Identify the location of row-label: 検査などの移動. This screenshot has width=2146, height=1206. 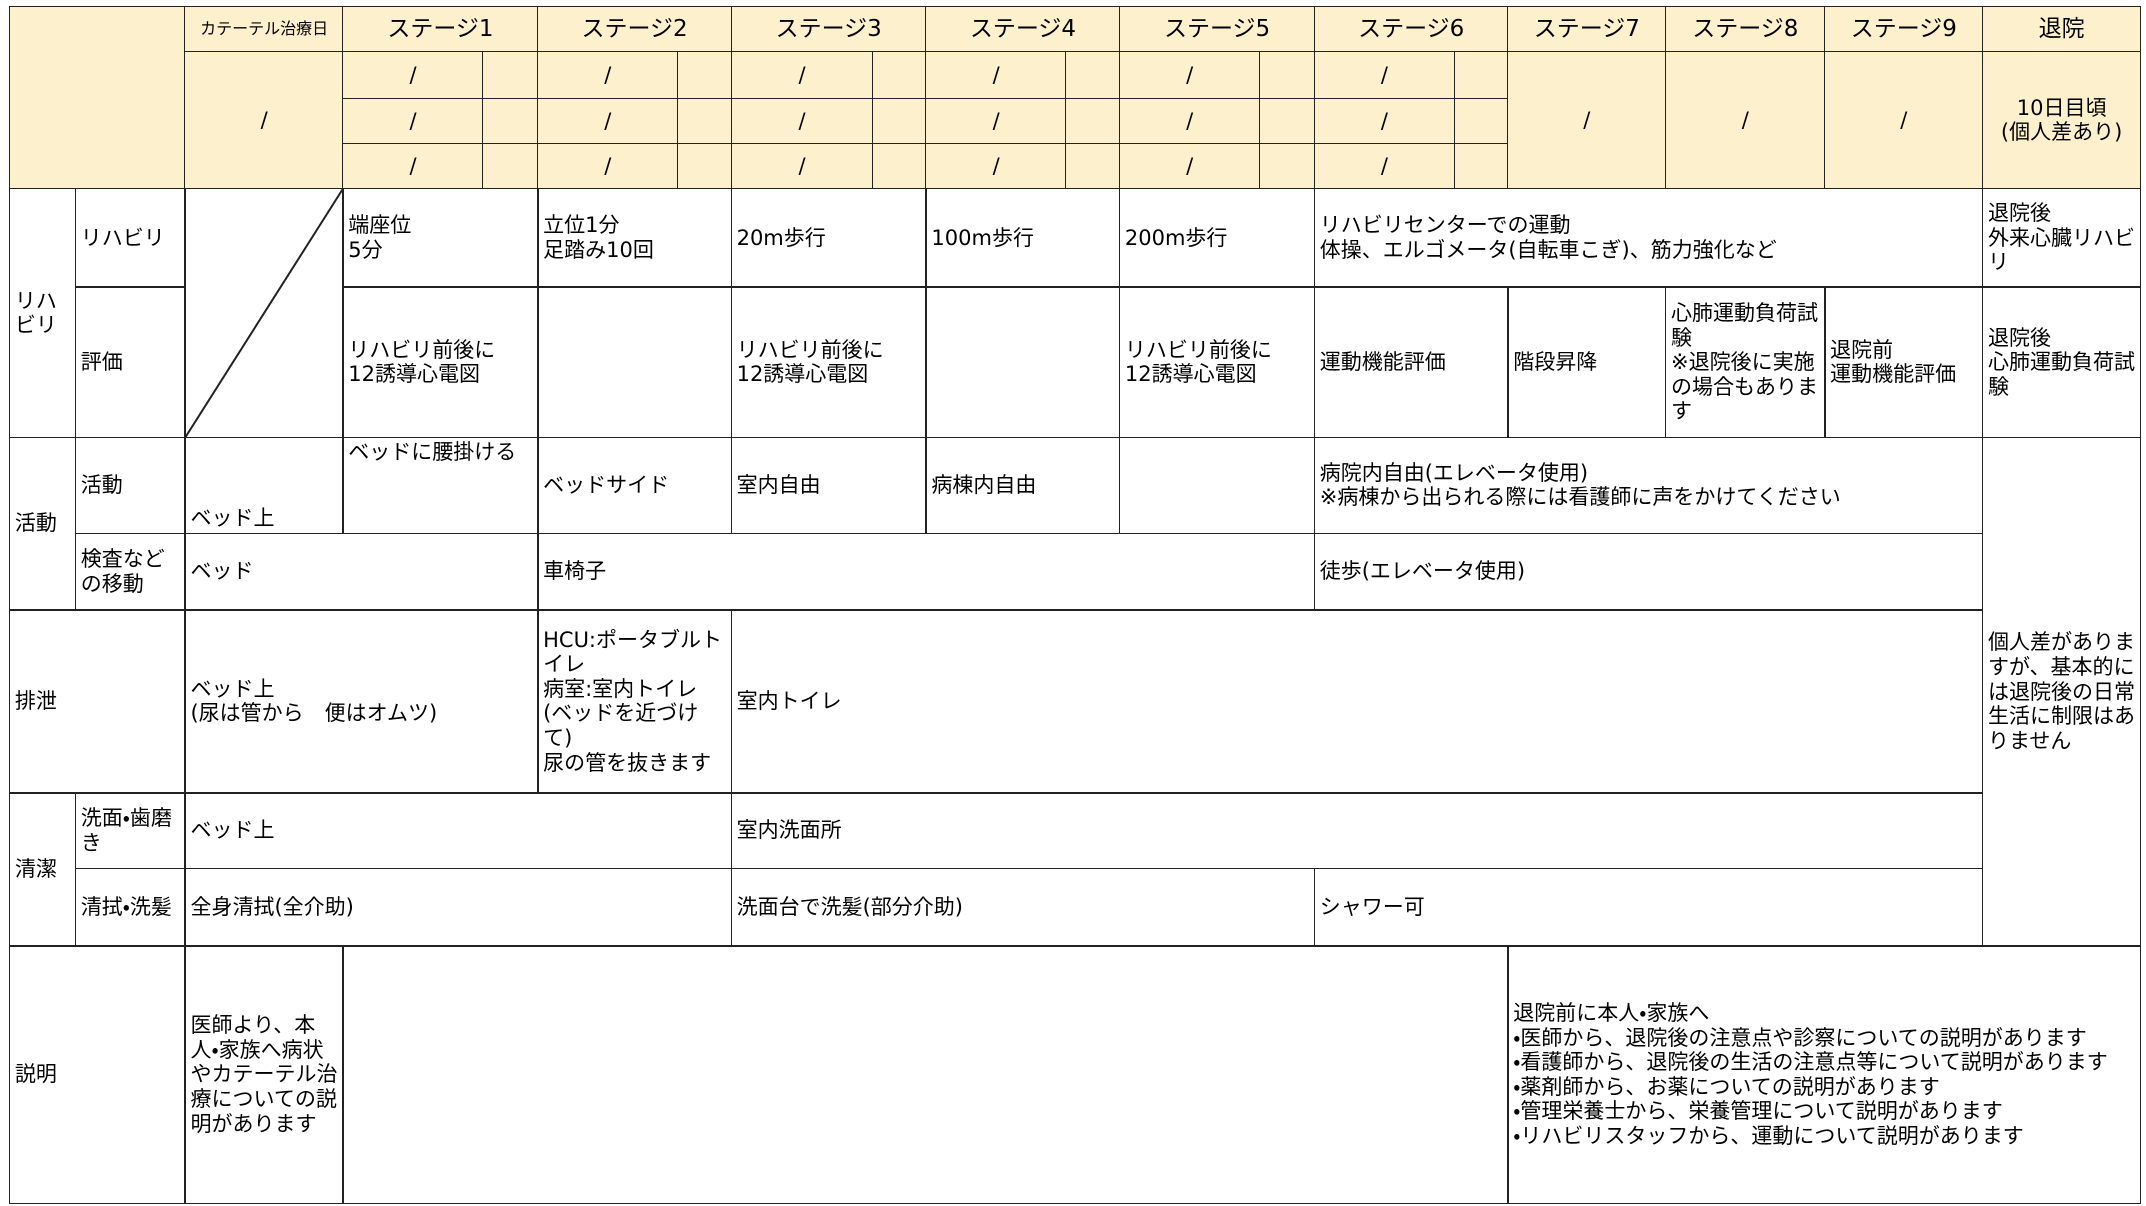
(130, 571).